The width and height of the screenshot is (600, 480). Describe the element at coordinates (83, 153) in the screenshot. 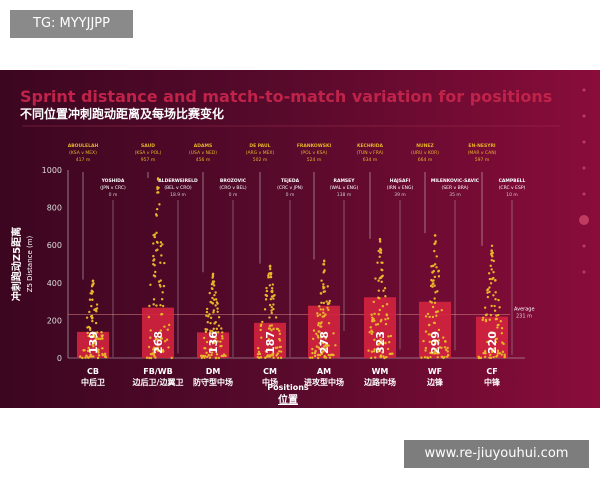

I see `max-player-match: (KSA v MEX)` at that location.